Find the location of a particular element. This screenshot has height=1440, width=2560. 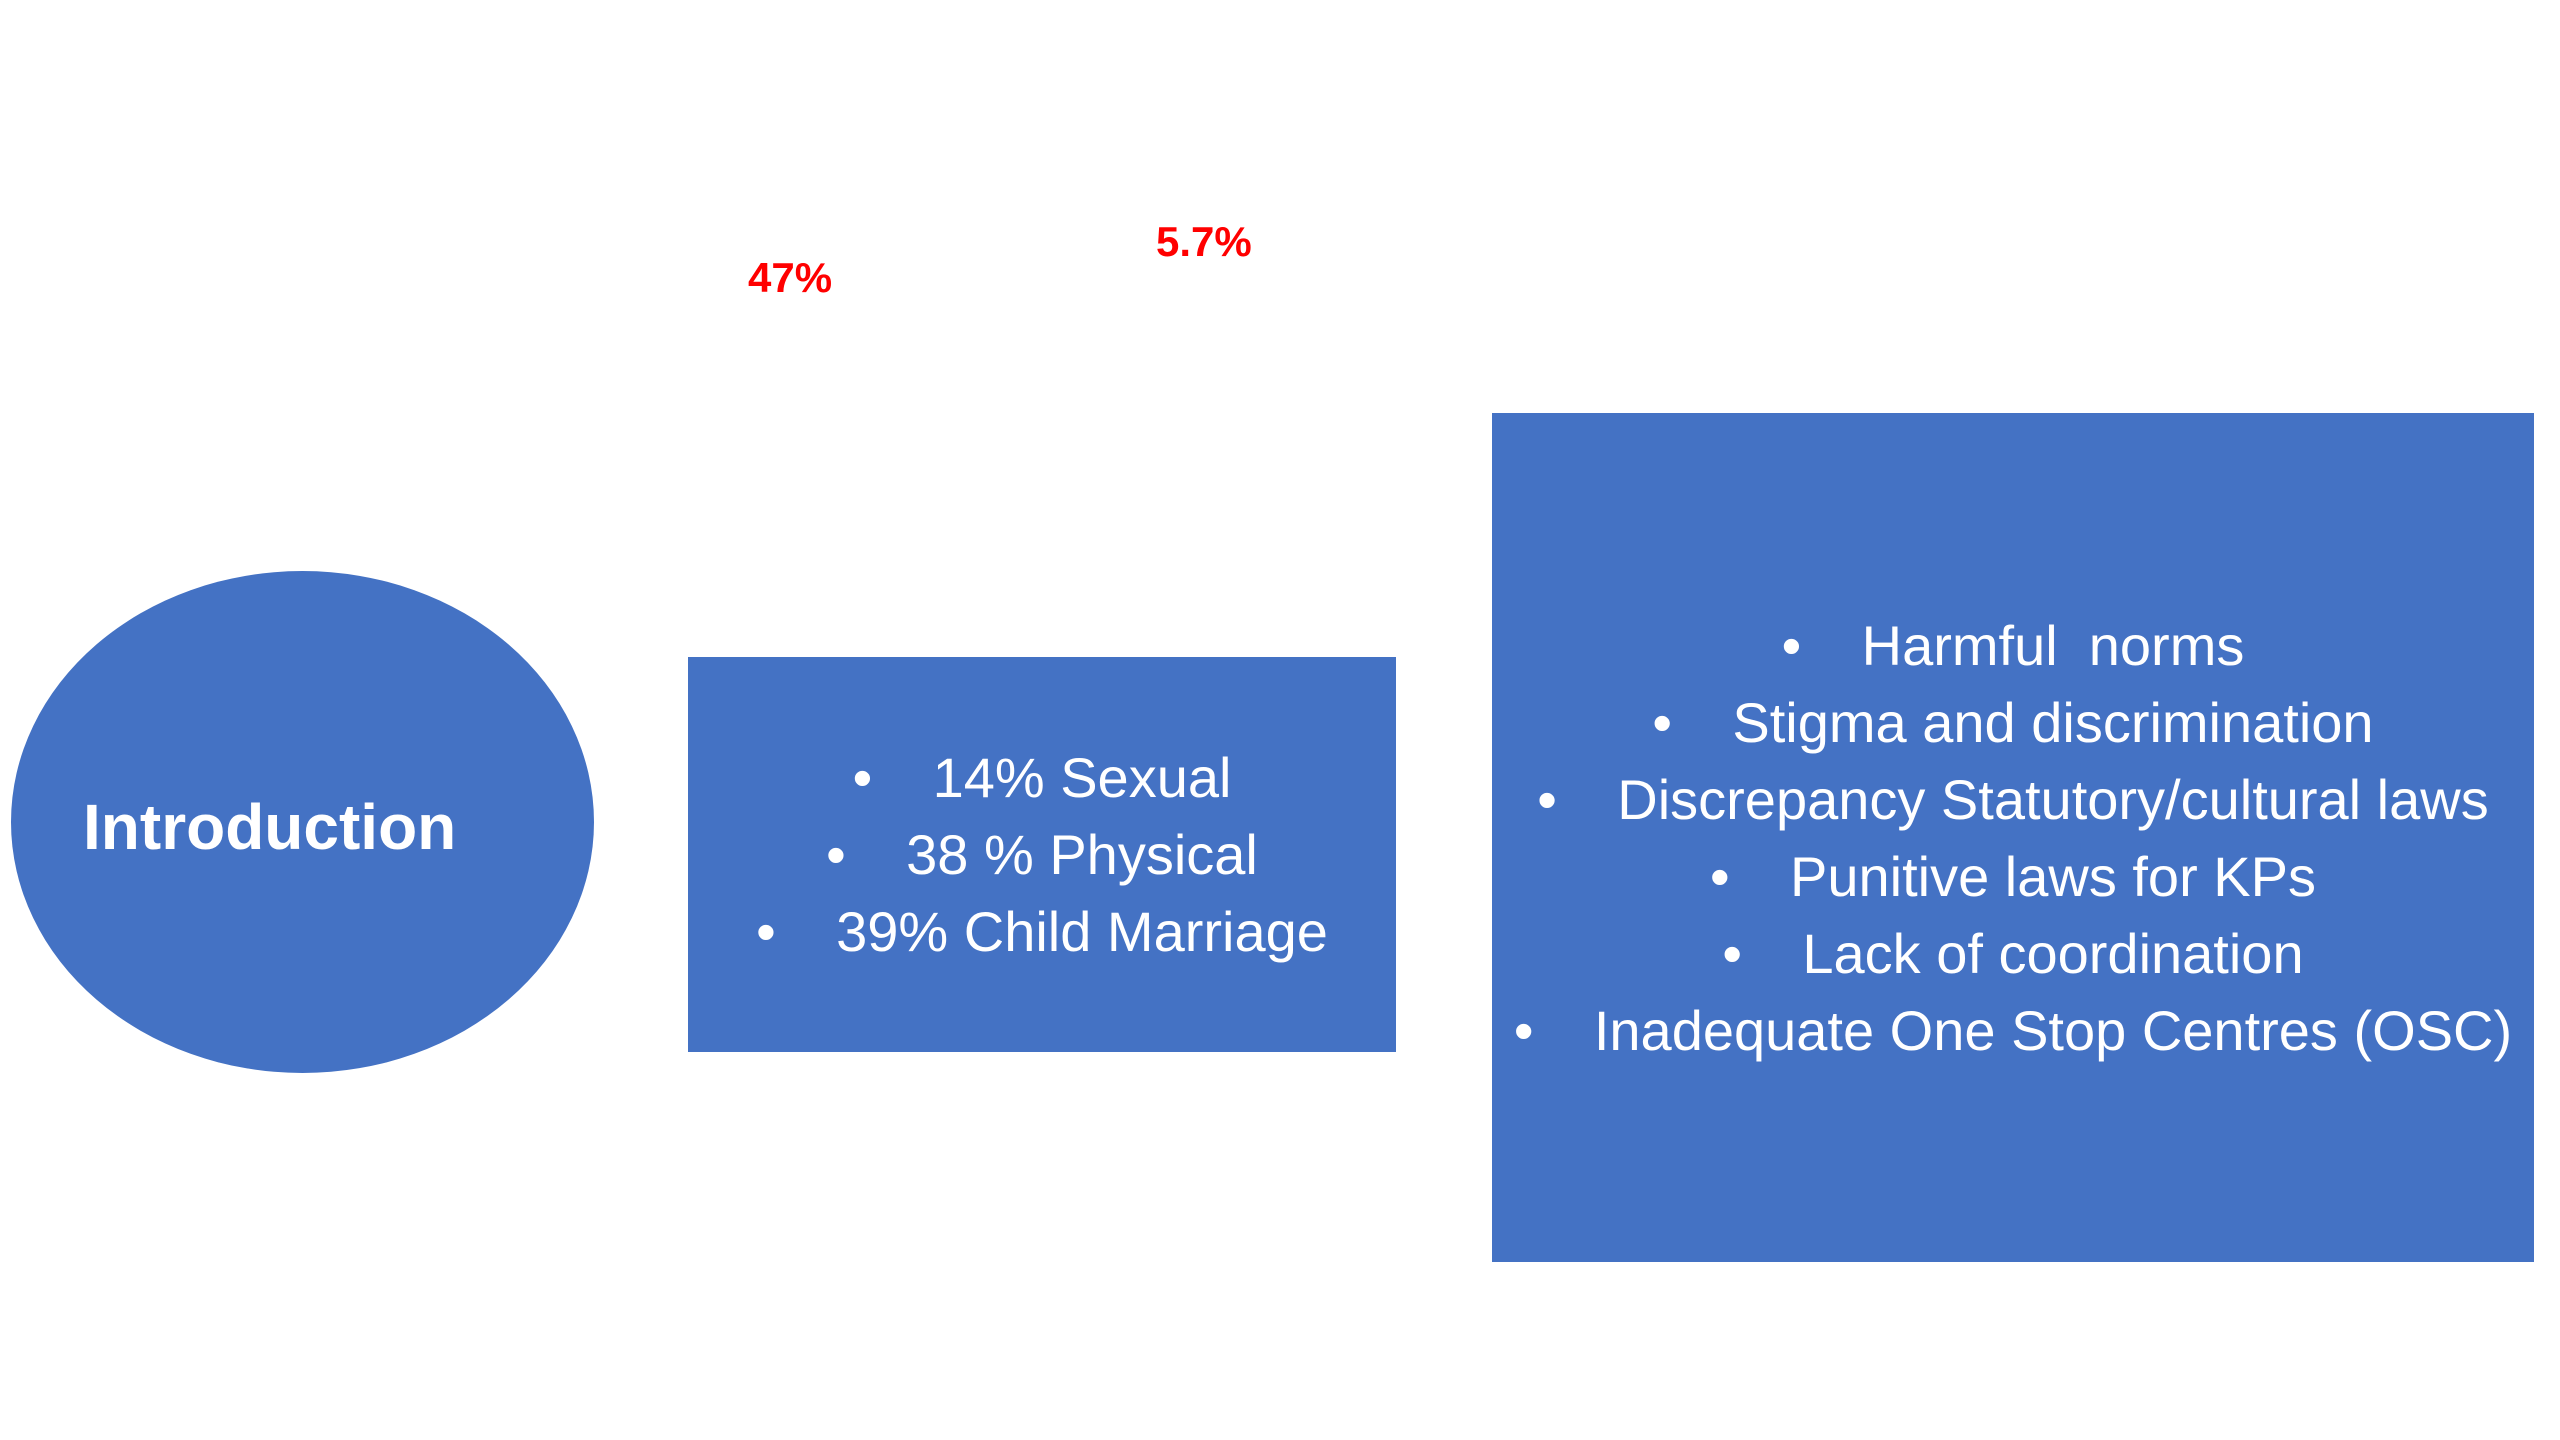

list-item-text: 39% Child Marriage is located at coordinates (1082, 931).